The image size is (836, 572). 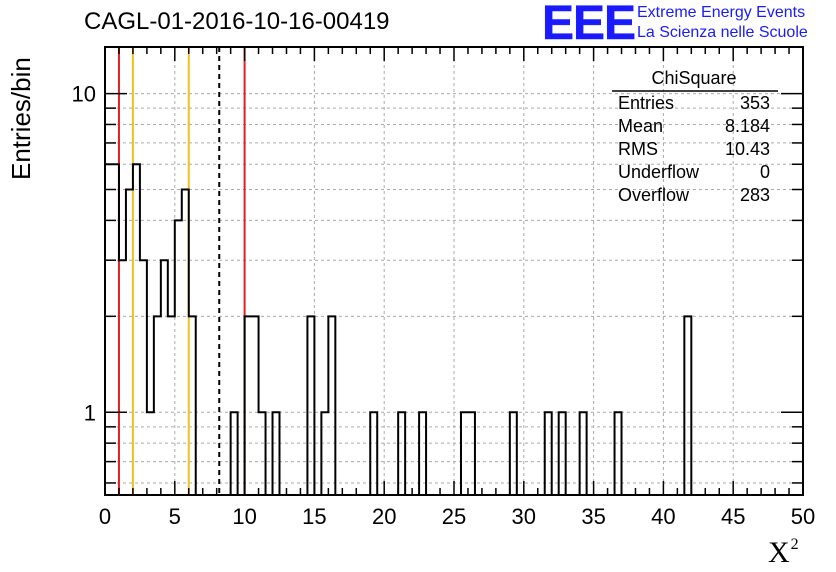 What do you see at coordinates (384, 516) in the screenshot?
I see `x-tick-label: 20` at bounding box center [384, 516].